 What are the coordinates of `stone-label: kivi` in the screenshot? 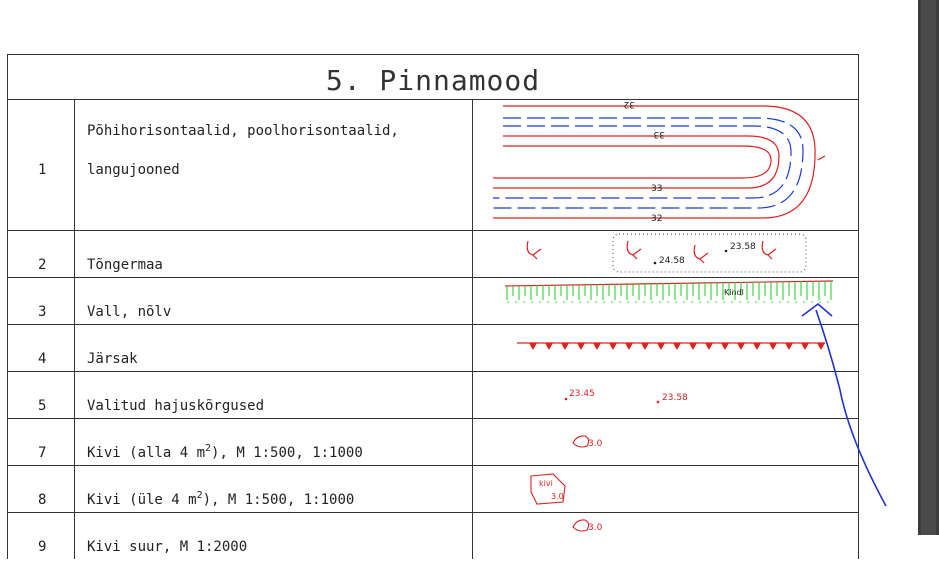 It's located at (546, 483).